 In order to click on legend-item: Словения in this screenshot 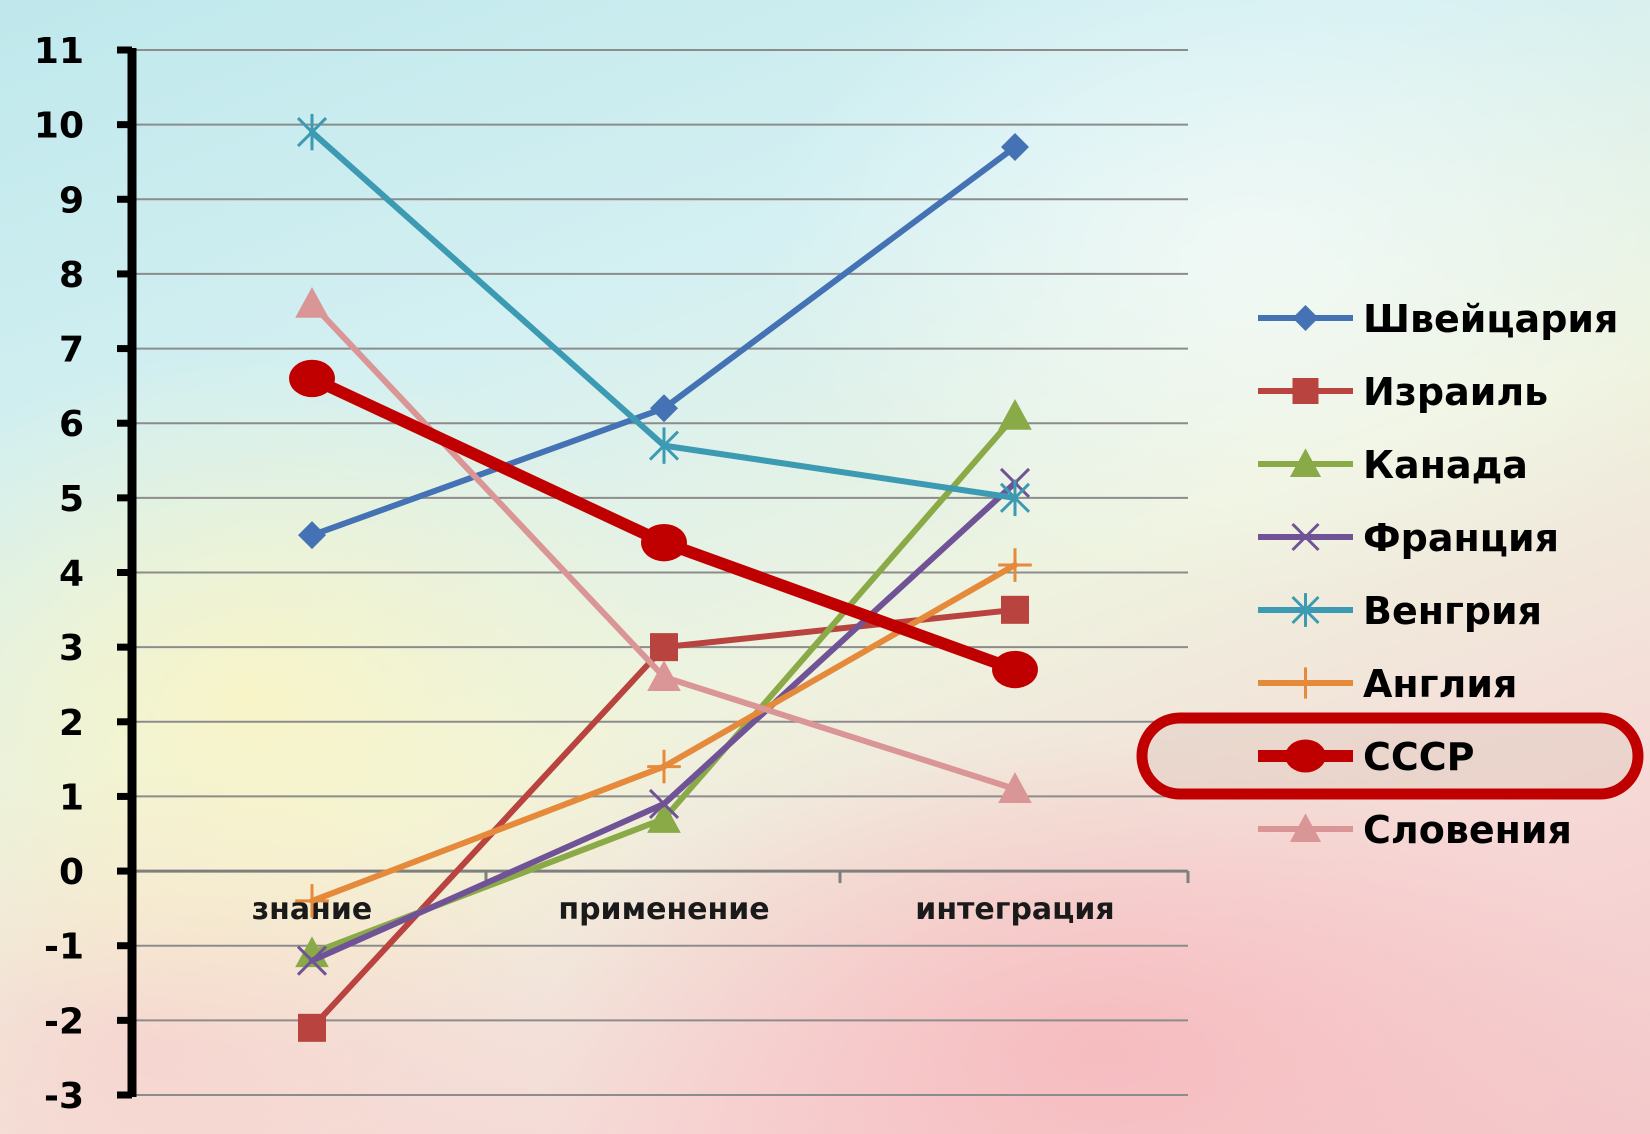, I will do `click(1415, 830)`.